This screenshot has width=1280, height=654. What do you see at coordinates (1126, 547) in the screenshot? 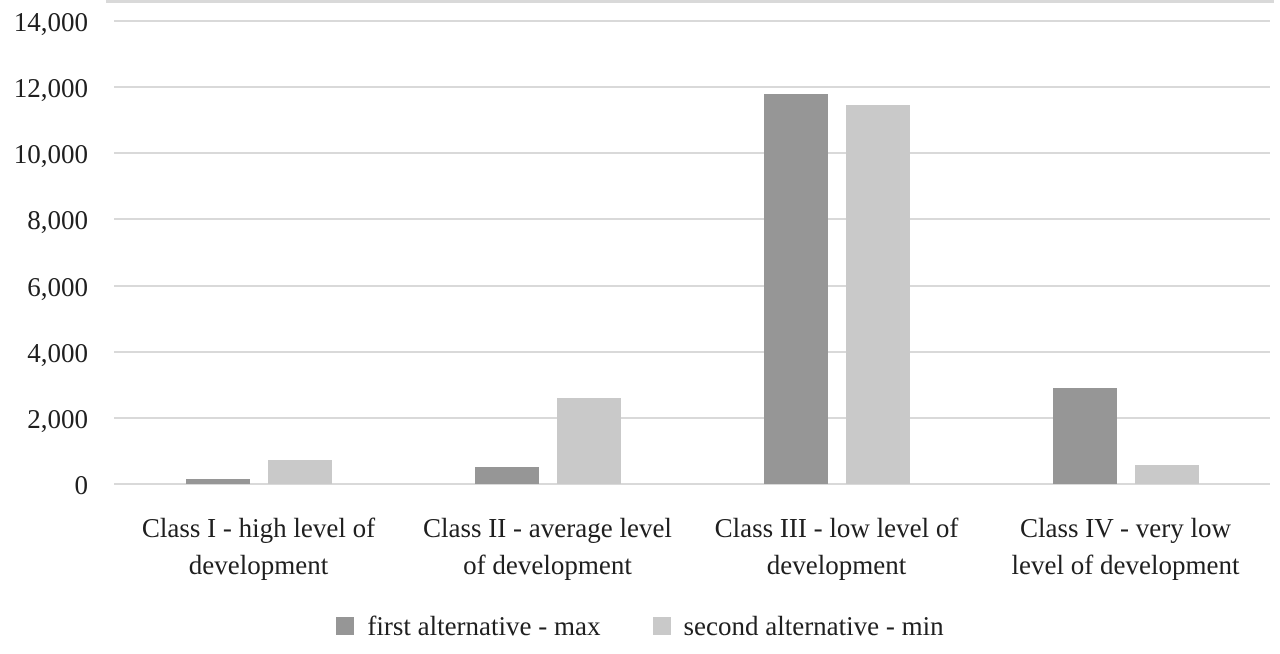
I see `x-axis-category-label: Class IV - very low level of development` at bounding box center [1126, 547].